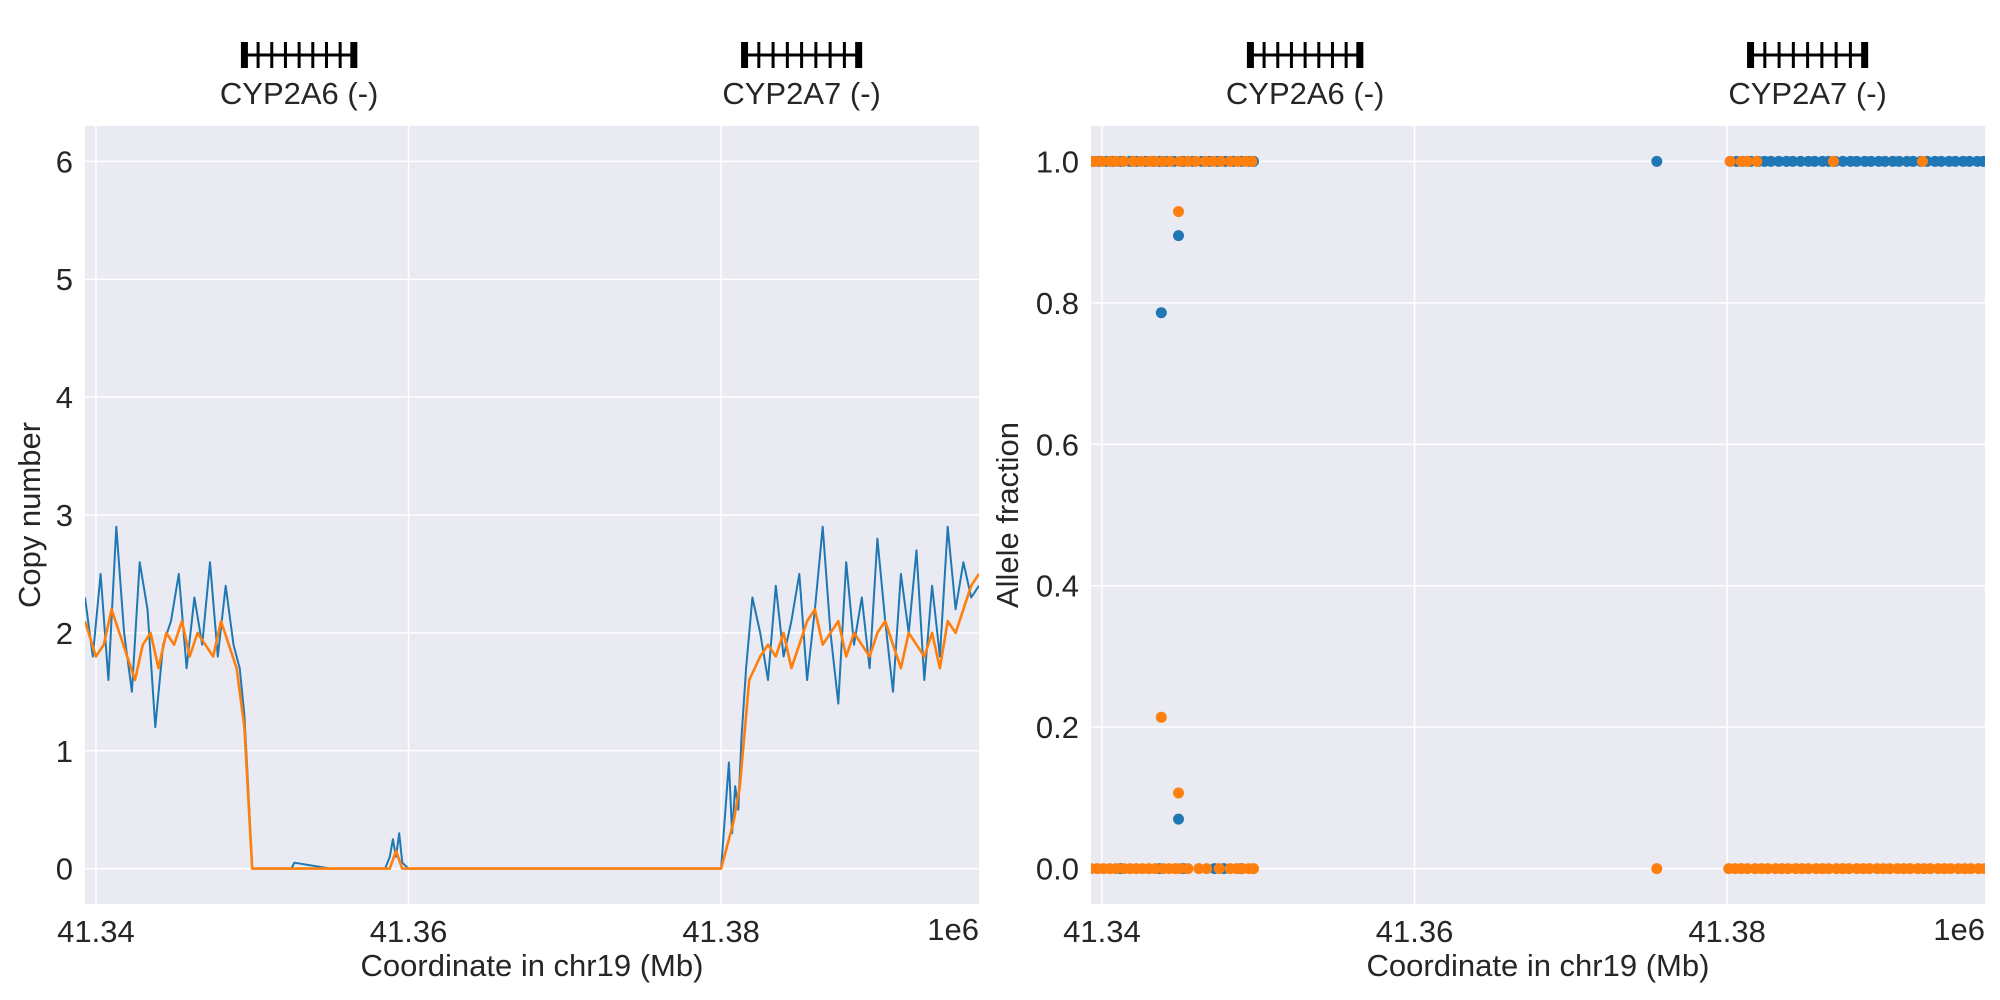 Image resolution: width=2000 pixels, height=1000 pixels. Describe the element at coordinates (299, 55) in the screenshot. I see `gene-0-glyph` at that location.